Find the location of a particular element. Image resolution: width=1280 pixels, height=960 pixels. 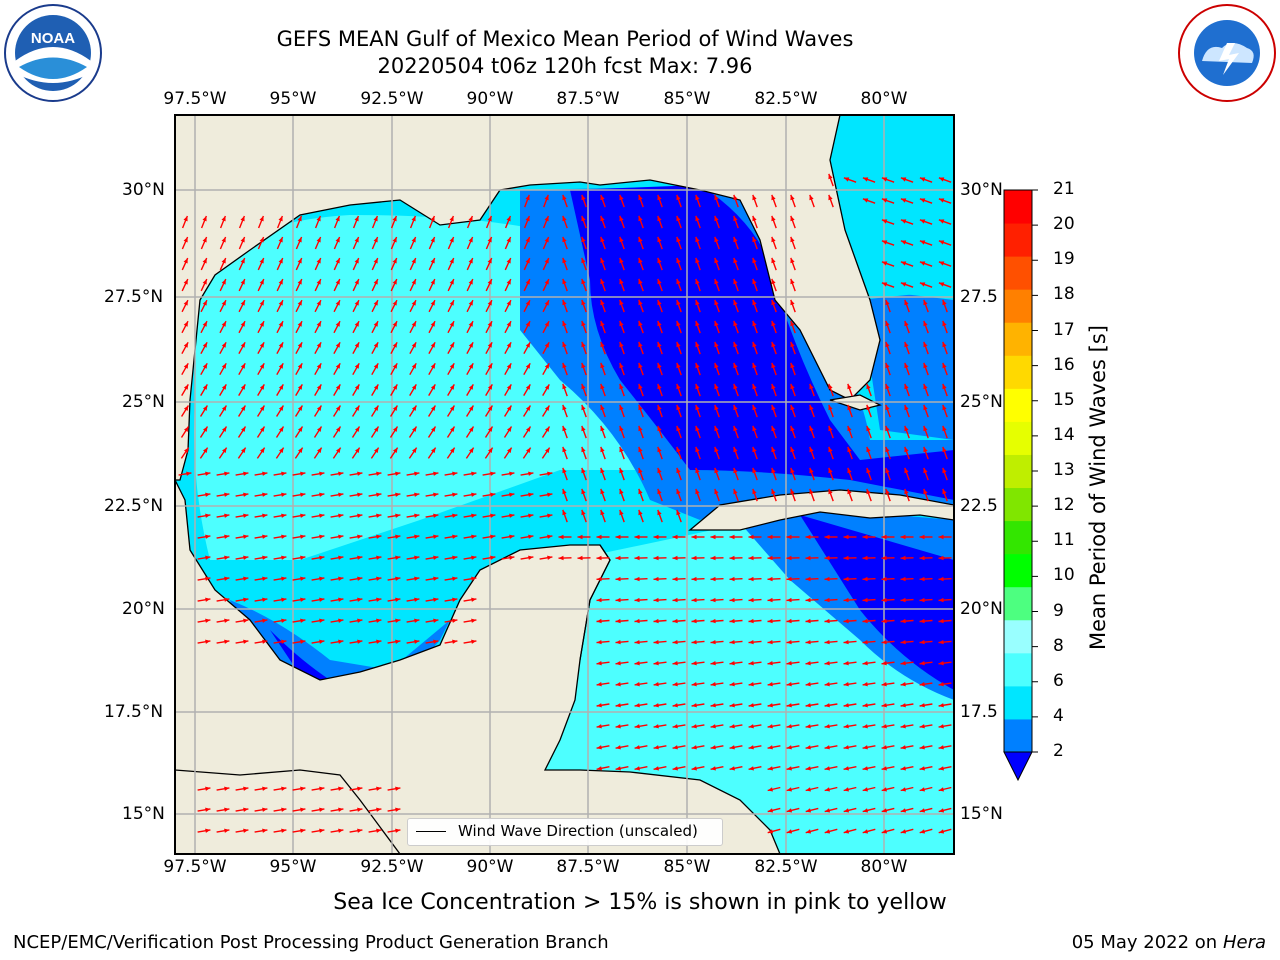

cuba is located at coordinates (821, 510).